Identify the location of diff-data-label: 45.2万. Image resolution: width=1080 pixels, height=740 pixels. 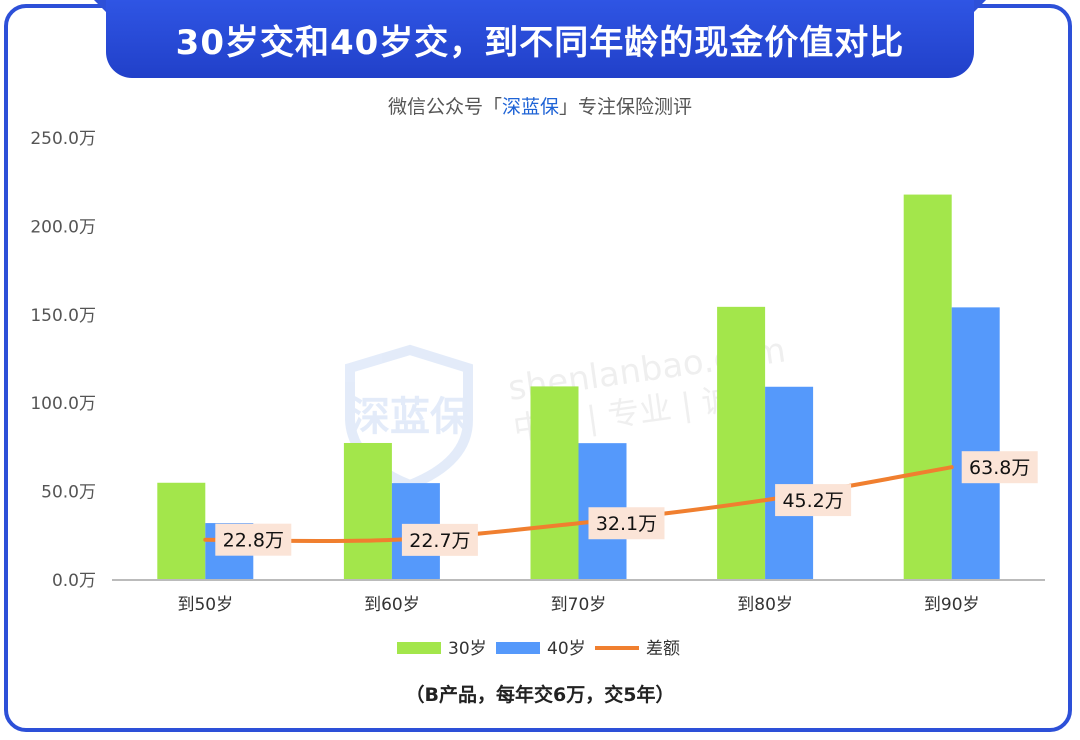
(813, 500).